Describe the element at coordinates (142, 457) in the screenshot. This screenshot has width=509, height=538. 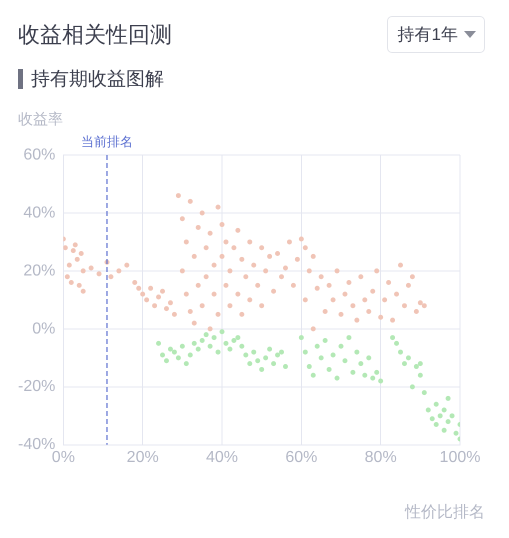
I see `x-tick-label: 20%` at that location.